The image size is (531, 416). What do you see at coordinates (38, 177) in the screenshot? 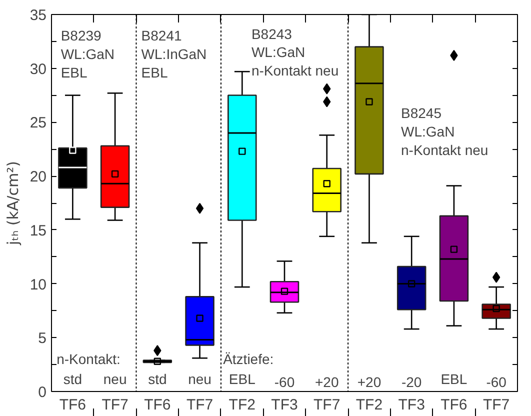
I see `y-tick-label: 20` at bounding box center [38, 177].